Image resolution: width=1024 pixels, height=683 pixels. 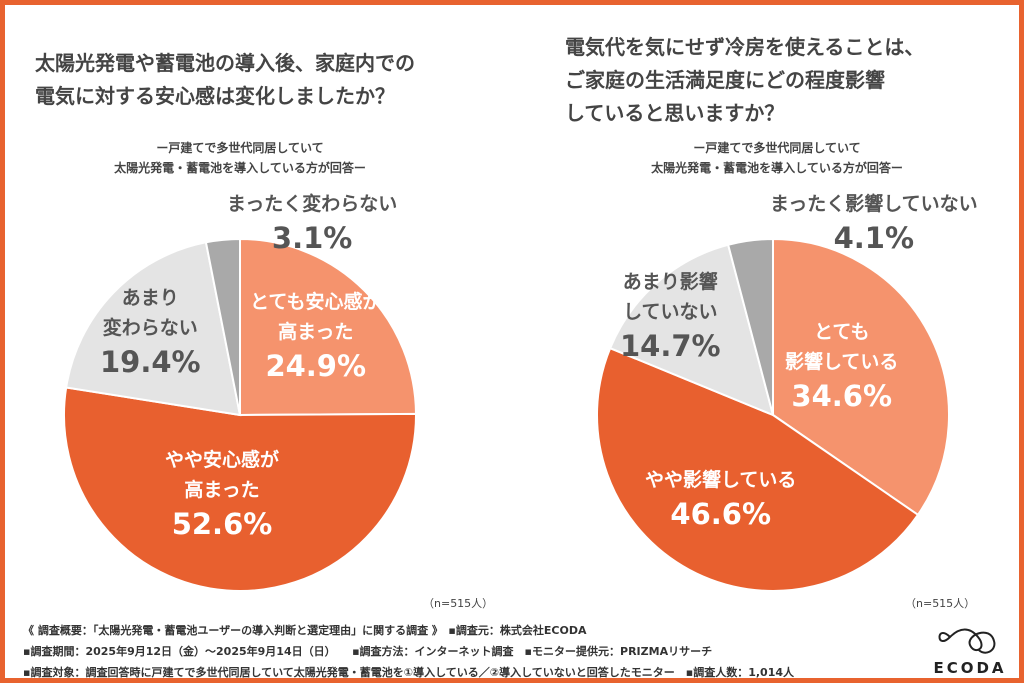 I want to click on slice-value: 19.4%, so click(x=150, y=362).